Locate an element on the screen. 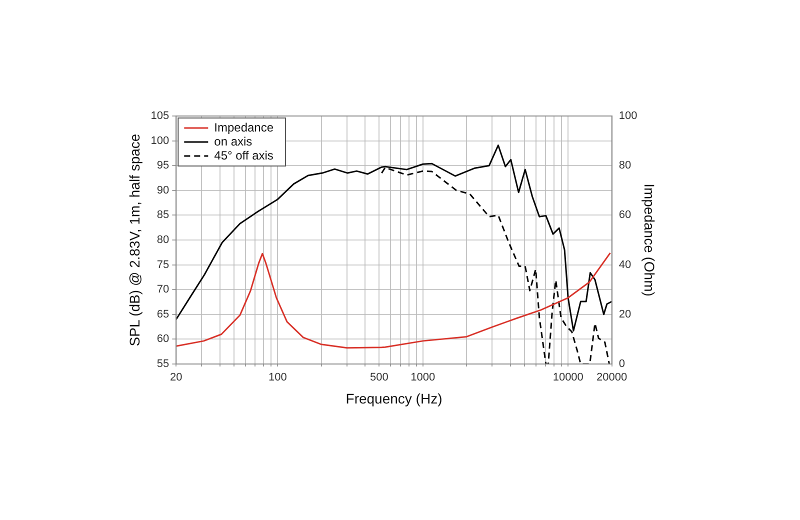 Image resolution: width=800 pixels, height=520 pixels. y2-tick-label: 40 is located at coordinates (625, 264).